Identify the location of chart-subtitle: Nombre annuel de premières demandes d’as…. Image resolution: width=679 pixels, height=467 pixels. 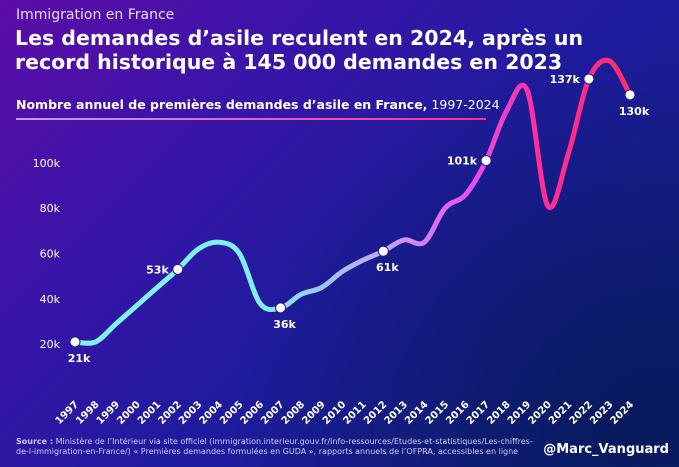
(258, 104).